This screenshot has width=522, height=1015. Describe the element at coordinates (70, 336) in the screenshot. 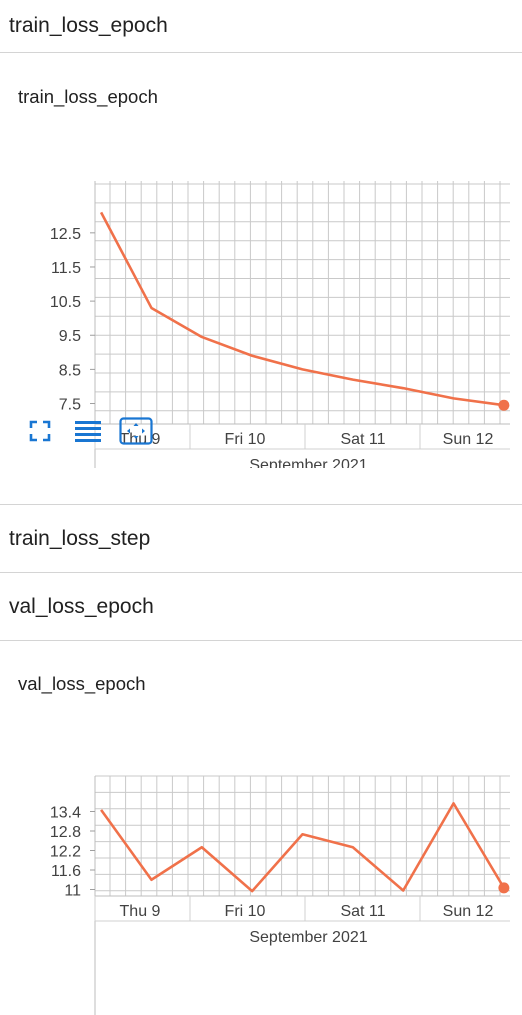

I see `y-tick-label: 9.5` at that location.